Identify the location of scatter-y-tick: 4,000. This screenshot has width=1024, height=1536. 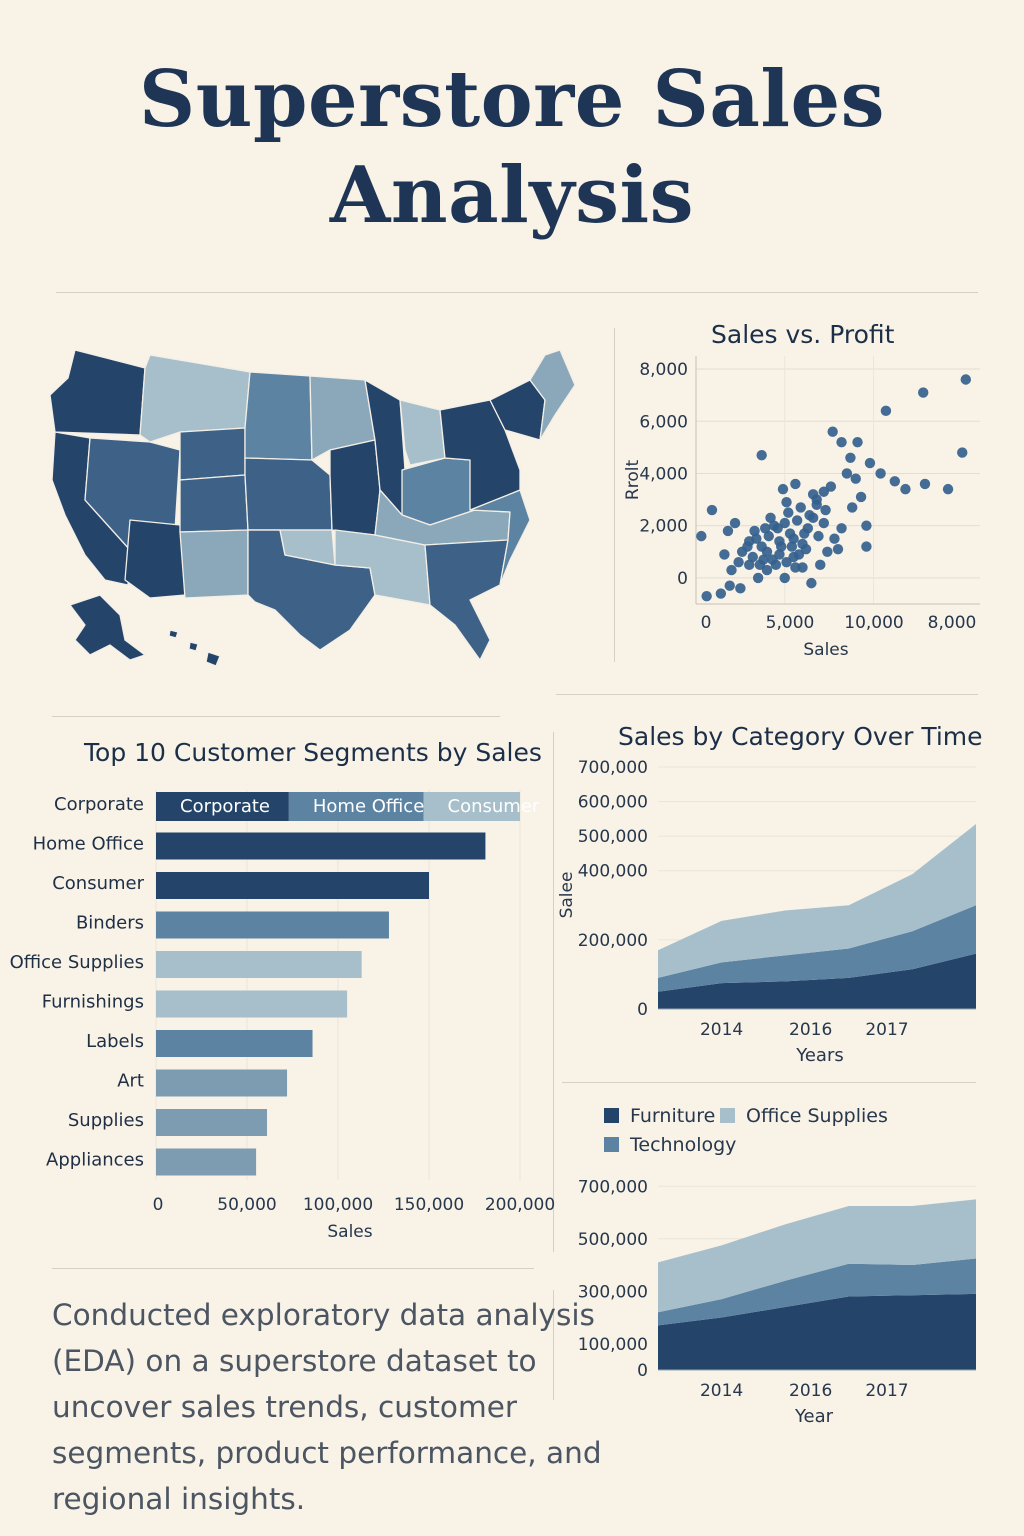
(663, 474).